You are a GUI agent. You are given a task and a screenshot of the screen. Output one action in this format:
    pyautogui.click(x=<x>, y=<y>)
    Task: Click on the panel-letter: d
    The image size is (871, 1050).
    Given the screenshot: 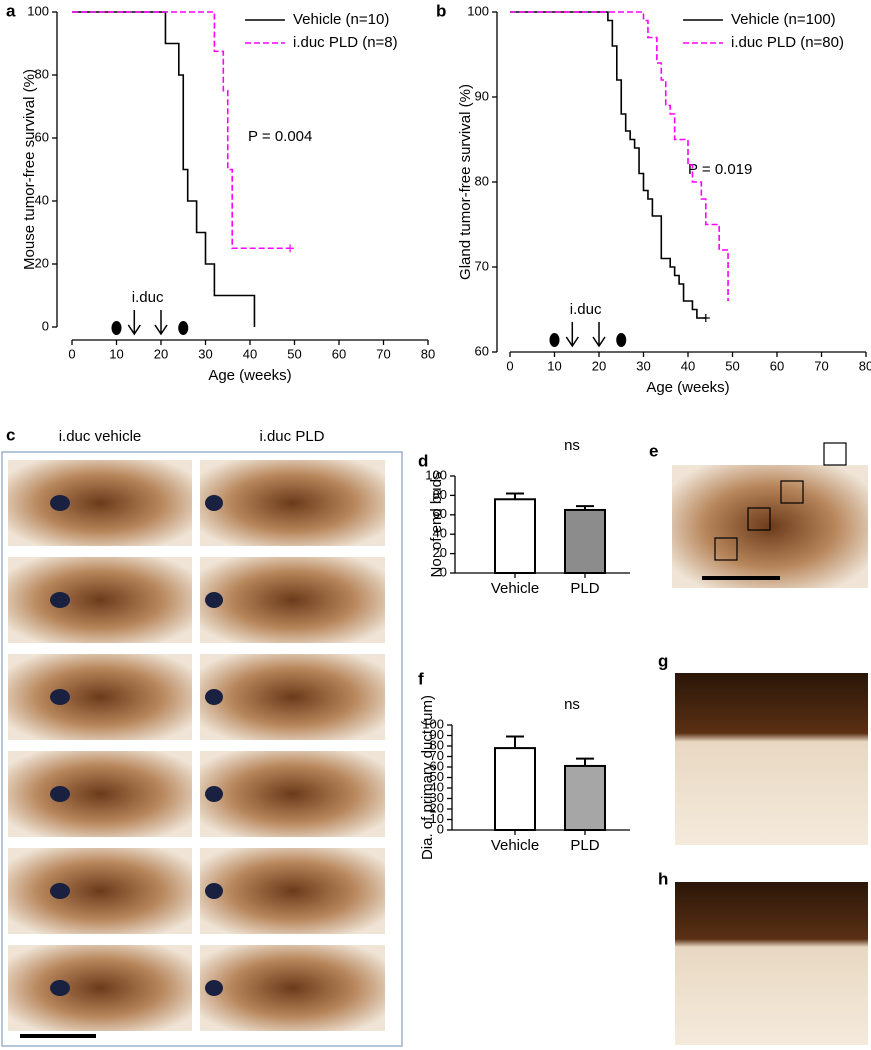 What is the action you would take?
    pyautogui.click(x=423, y=460)
    